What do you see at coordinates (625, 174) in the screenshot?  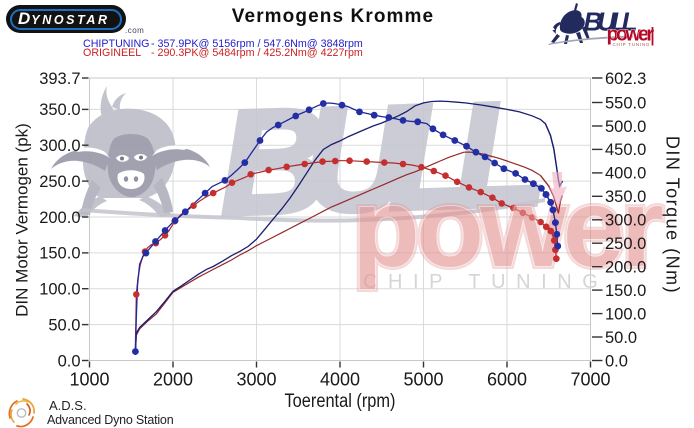 I see `svg-text: 400.0` at bounding box center [625, 174].